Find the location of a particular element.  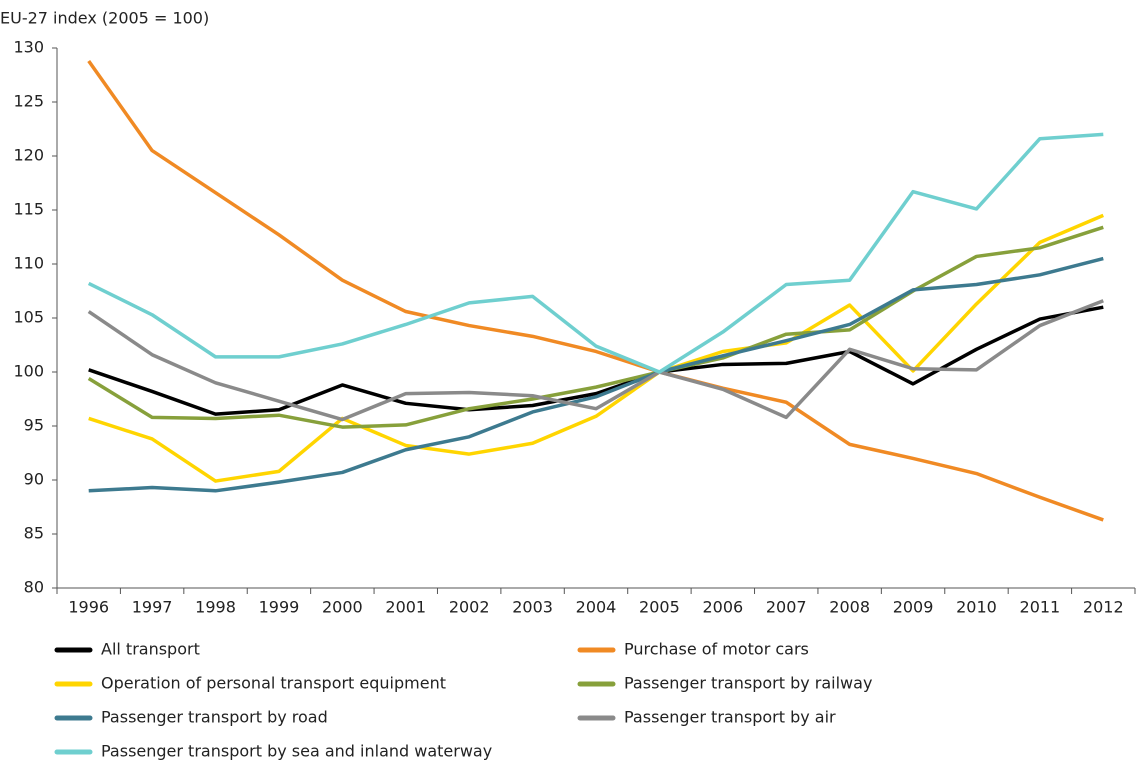

x-tick-label: 1996 is located at coordinates (88, 607).